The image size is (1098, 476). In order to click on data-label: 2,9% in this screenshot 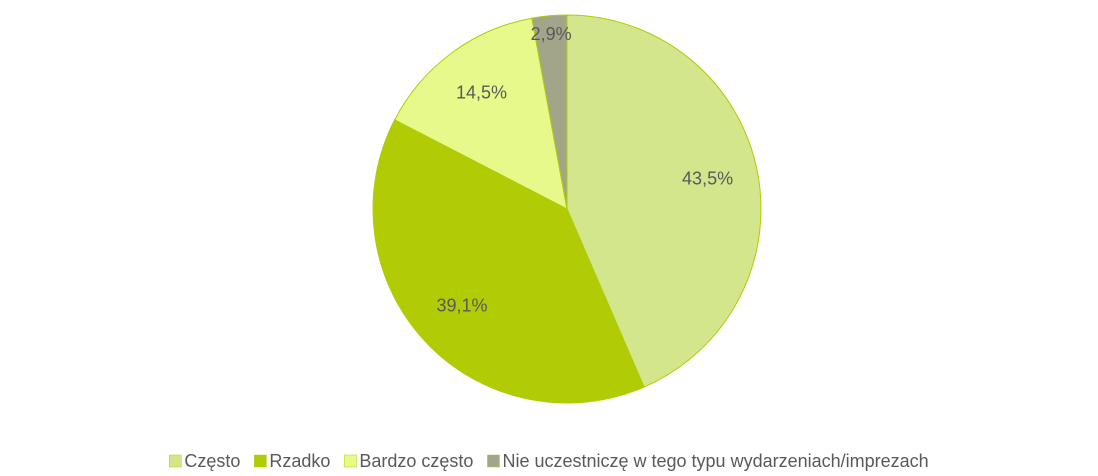, I will do `click(551, 34)`.